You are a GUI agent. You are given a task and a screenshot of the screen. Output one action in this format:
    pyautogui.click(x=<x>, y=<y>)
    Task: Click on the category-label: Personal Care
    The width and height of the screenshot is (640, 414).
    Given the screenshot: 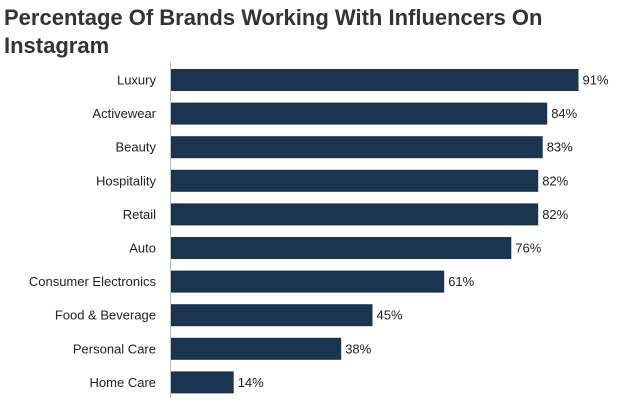 What is the action you would take?
    pyautogui.click(x=114, y=348)
    